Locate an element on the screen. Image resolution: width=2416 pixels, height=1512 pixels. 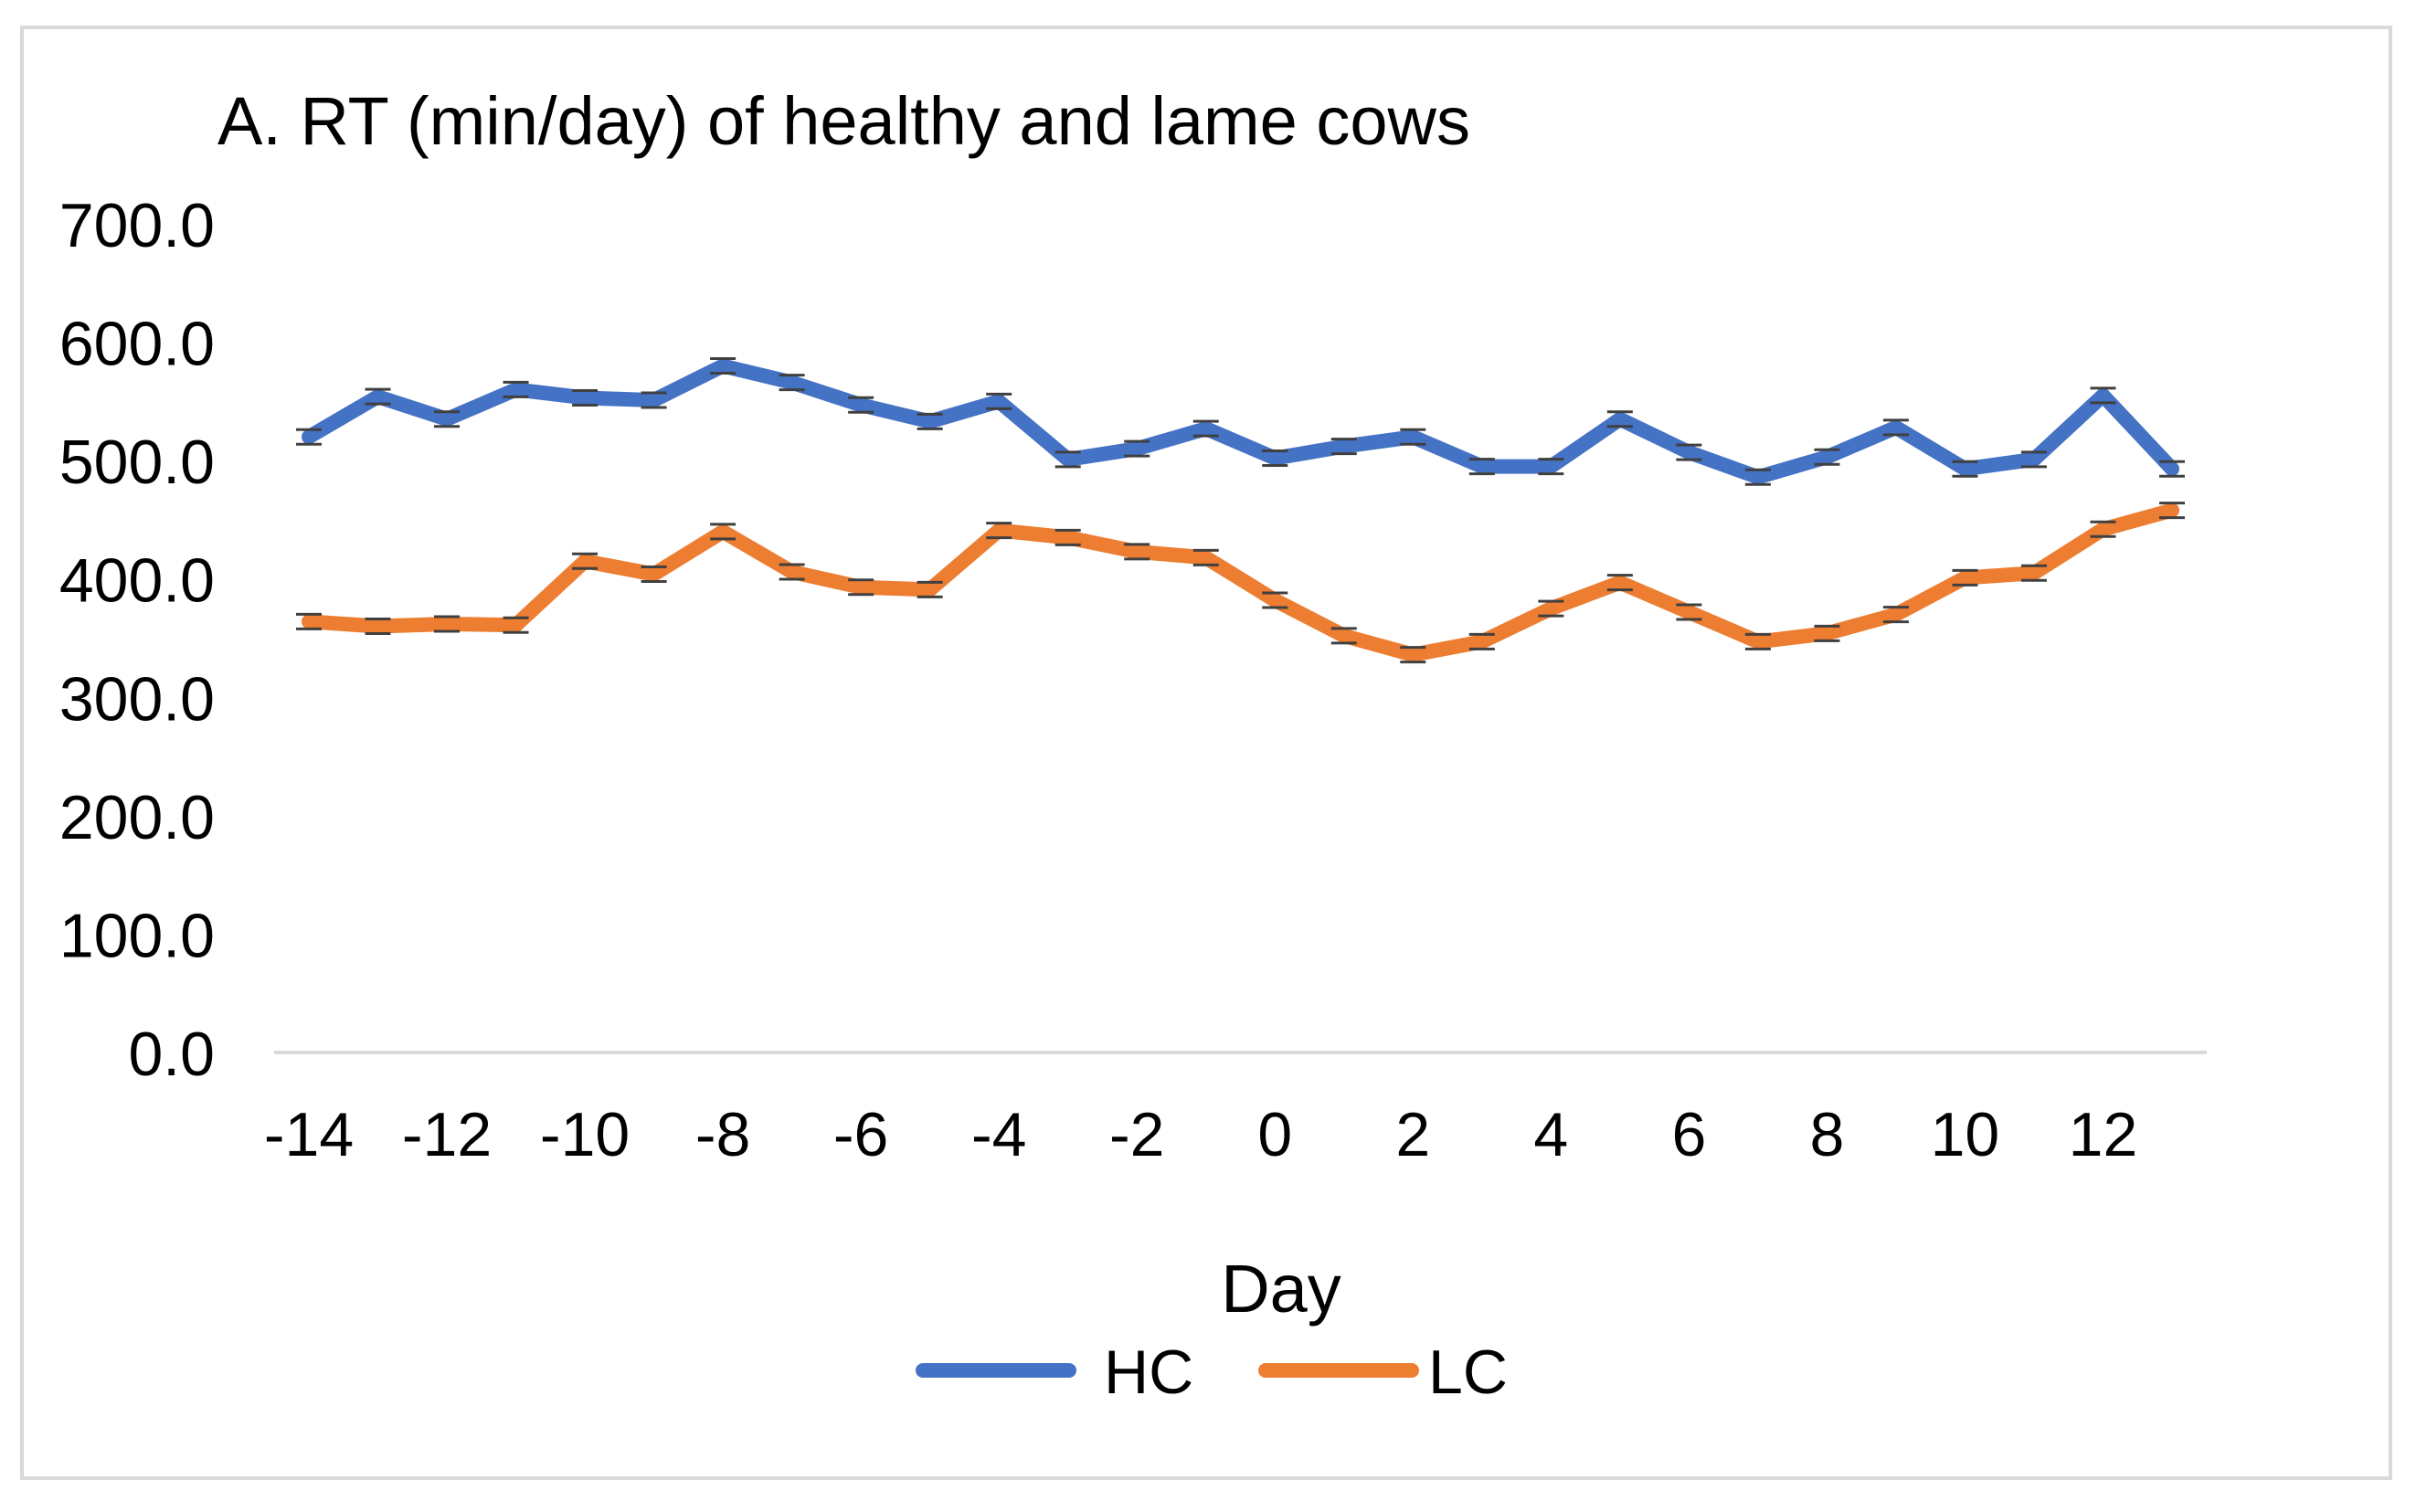
y-tick-label: 700.0 is located at coordinates (137, 225).